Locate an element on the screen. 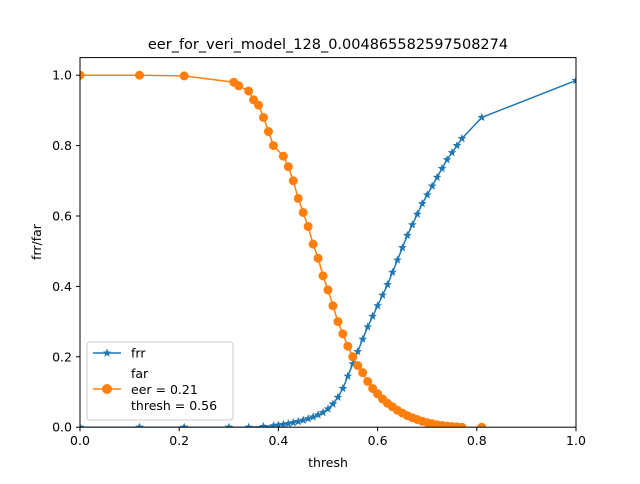  x-tick-label: 0.0 is located at coordinates (80, 440).